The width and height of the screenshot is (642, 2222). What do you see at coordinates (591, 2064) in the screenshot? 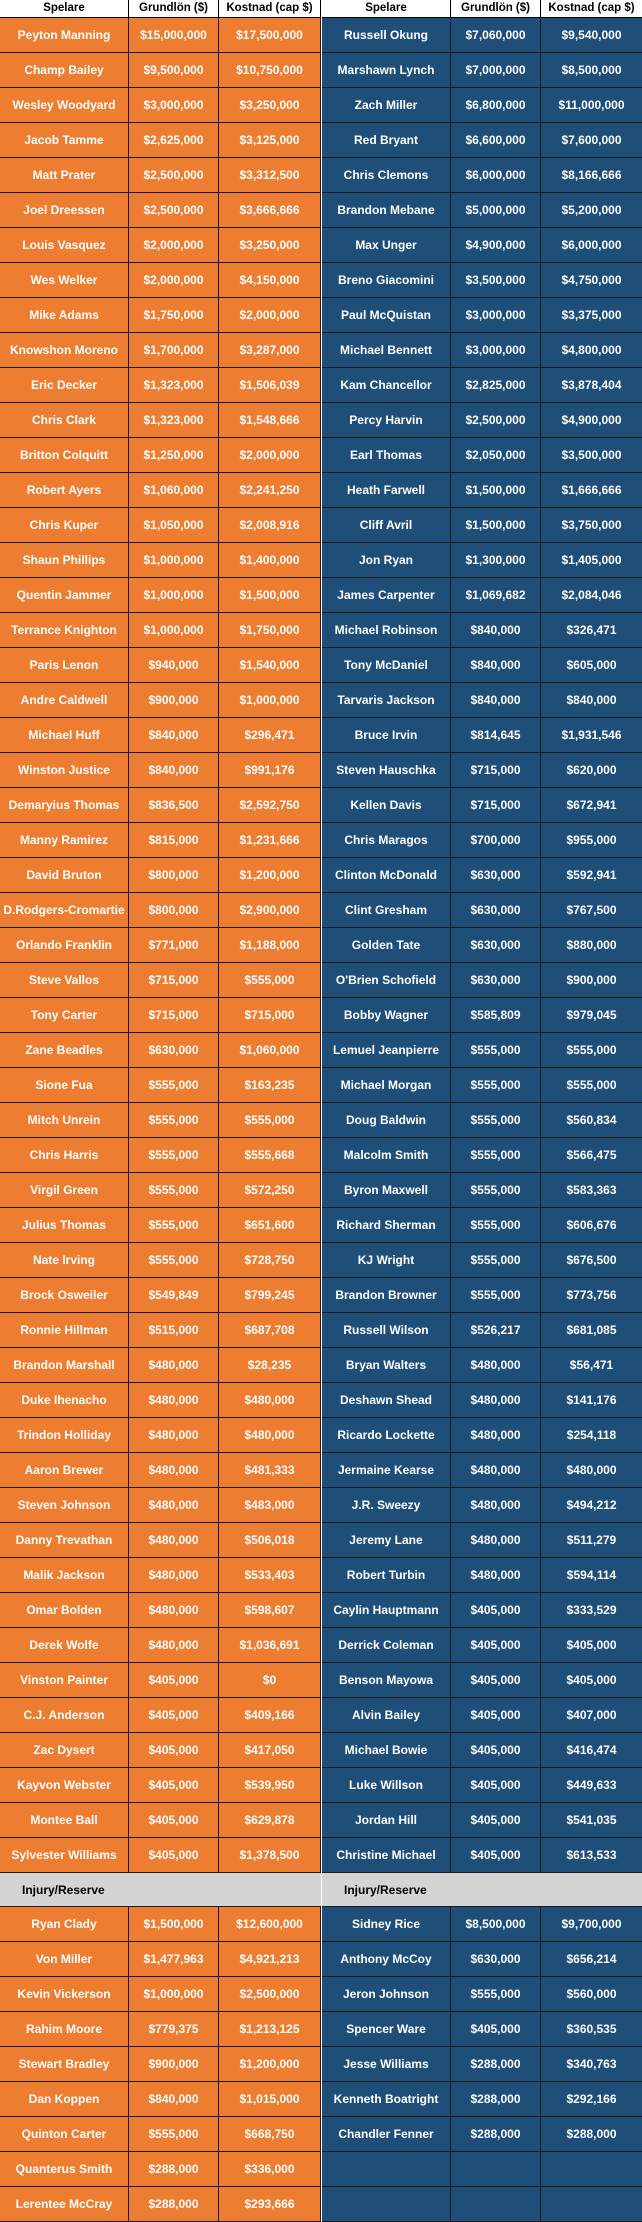
I see `cap-cost: $340,763` at bounding box center [591, 2064].